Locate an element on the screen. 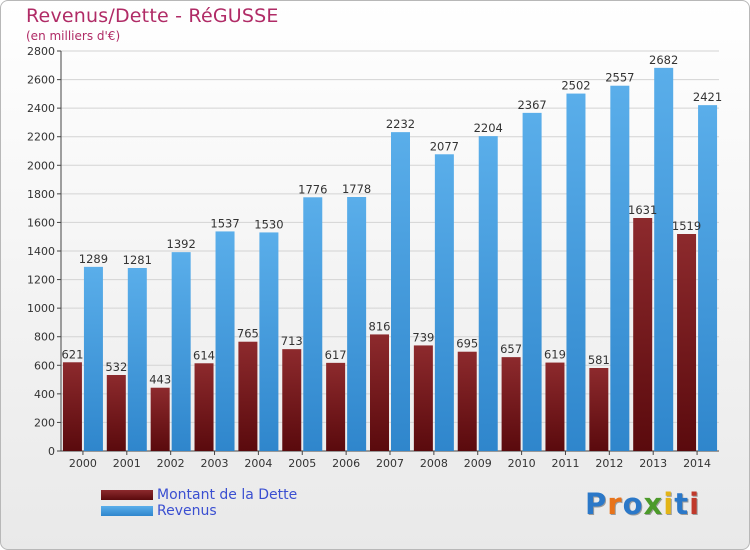 Image resolution: width=750 pixels, height=550 pixels. data-label-revenus: 2077 is located at coordinates (444, 146).